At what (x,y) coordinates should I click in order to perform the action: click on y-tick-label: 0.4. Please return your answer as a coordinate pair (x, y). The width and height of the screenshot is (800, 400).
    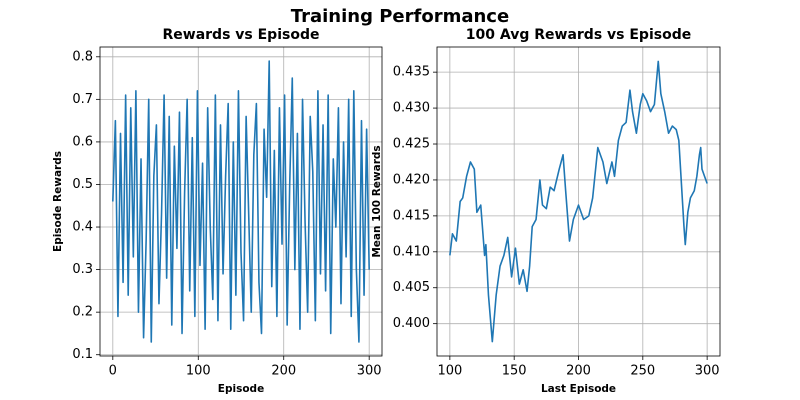
    Looking at the image, I should click on (82, 227).